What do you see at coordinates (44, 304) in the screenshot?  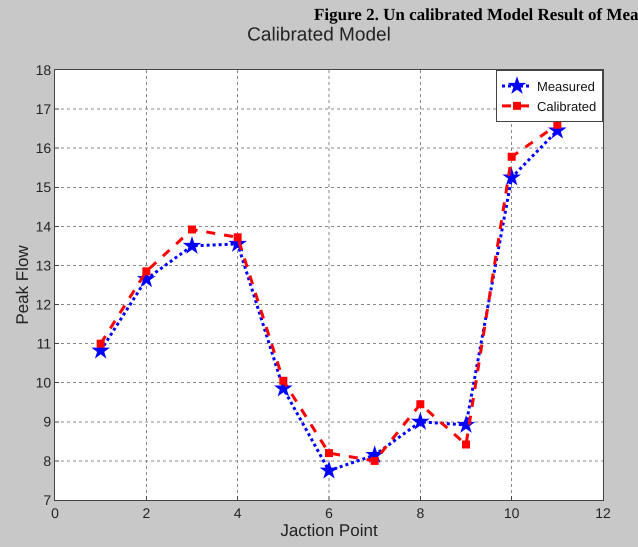 I see `y-tick-label: 12` at bounding box center [44, 304].